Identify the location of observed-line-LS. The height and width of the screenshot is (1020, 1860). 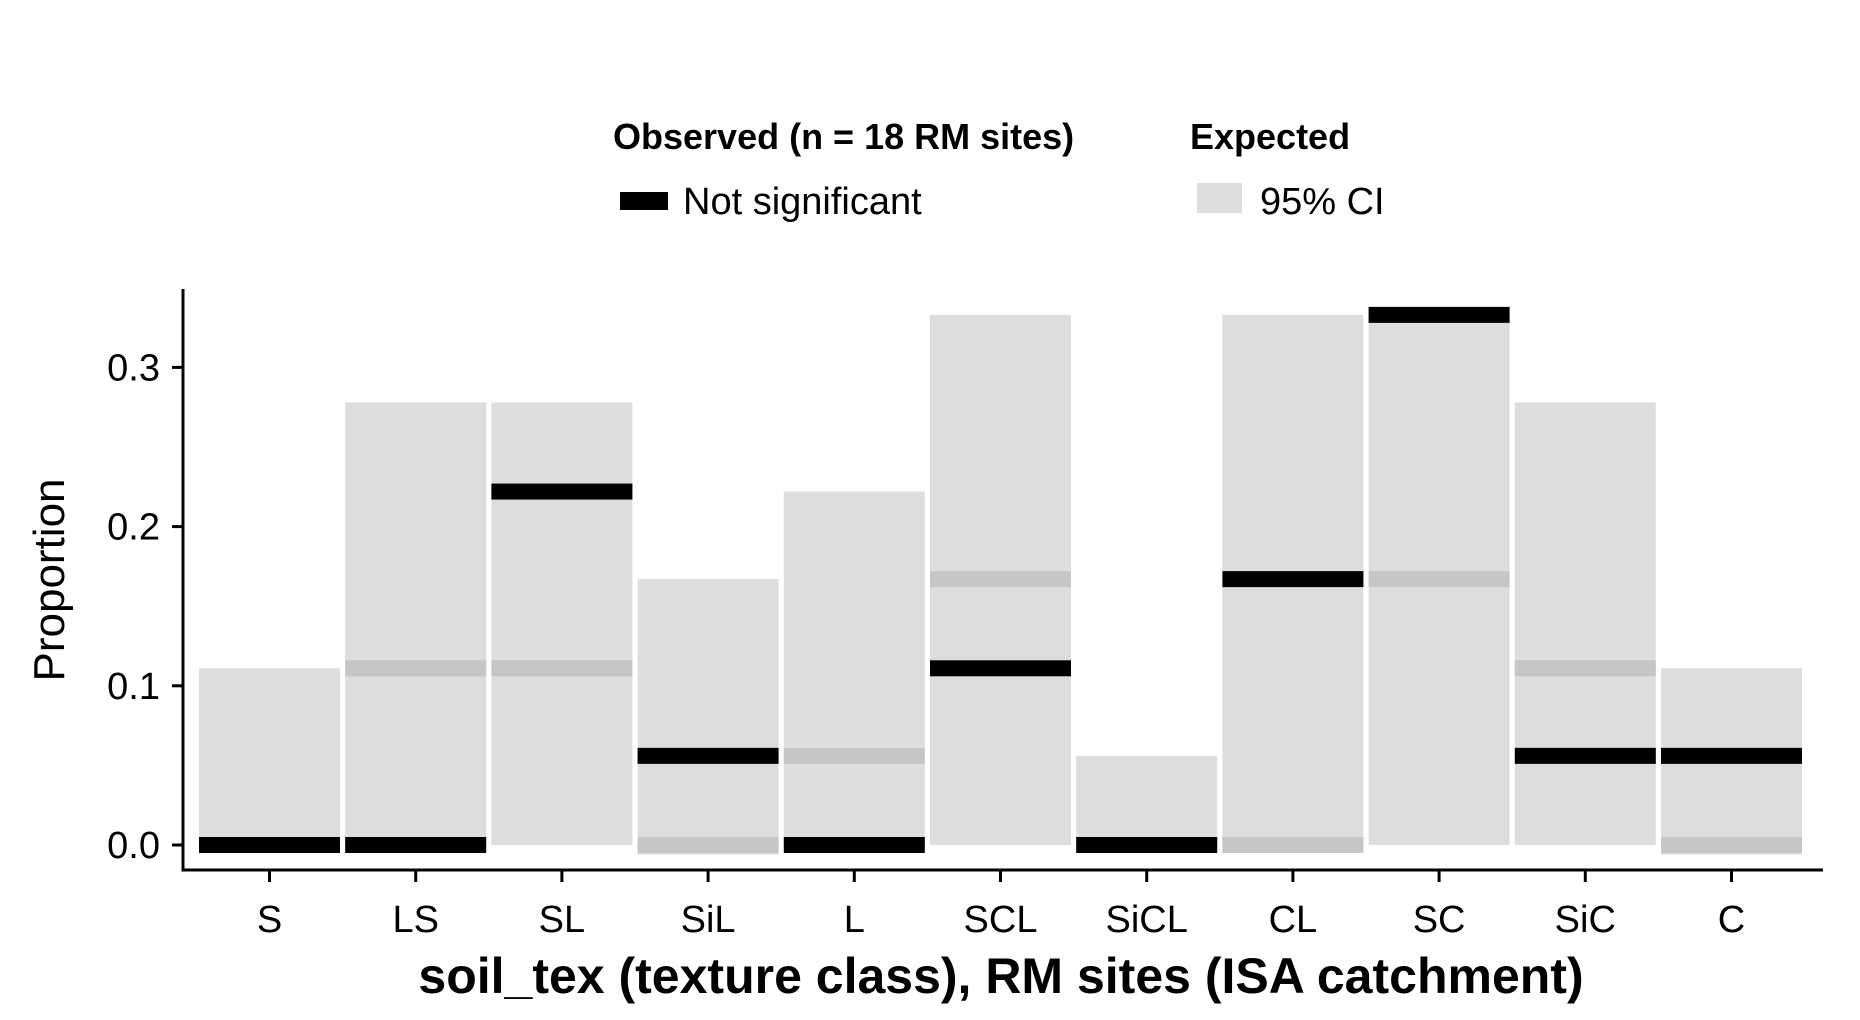
(416, 845).